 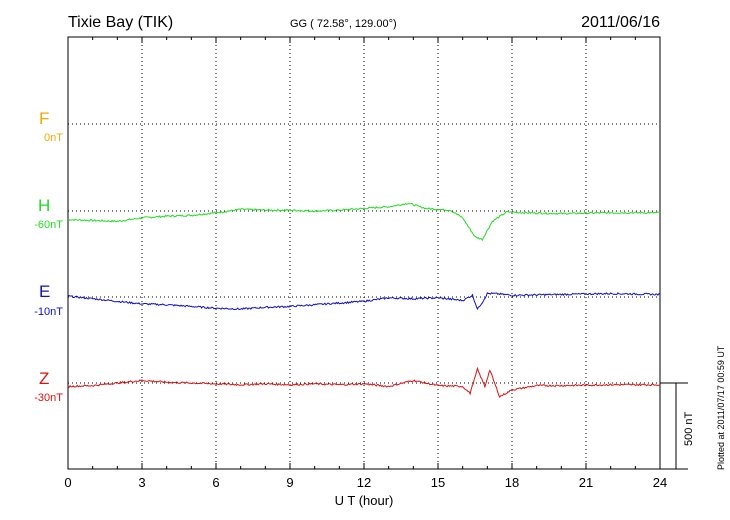 What do you see at coordinates (67, 482) in the screenshot?
I see `x-tick-label: 0` at bounding box center [67, 482].